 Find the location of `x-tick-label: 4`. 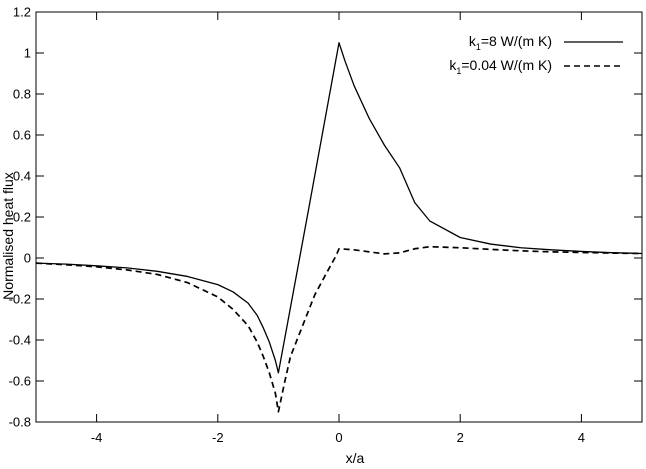

x-tick-label: 4 is located at coordinates (581, 437).